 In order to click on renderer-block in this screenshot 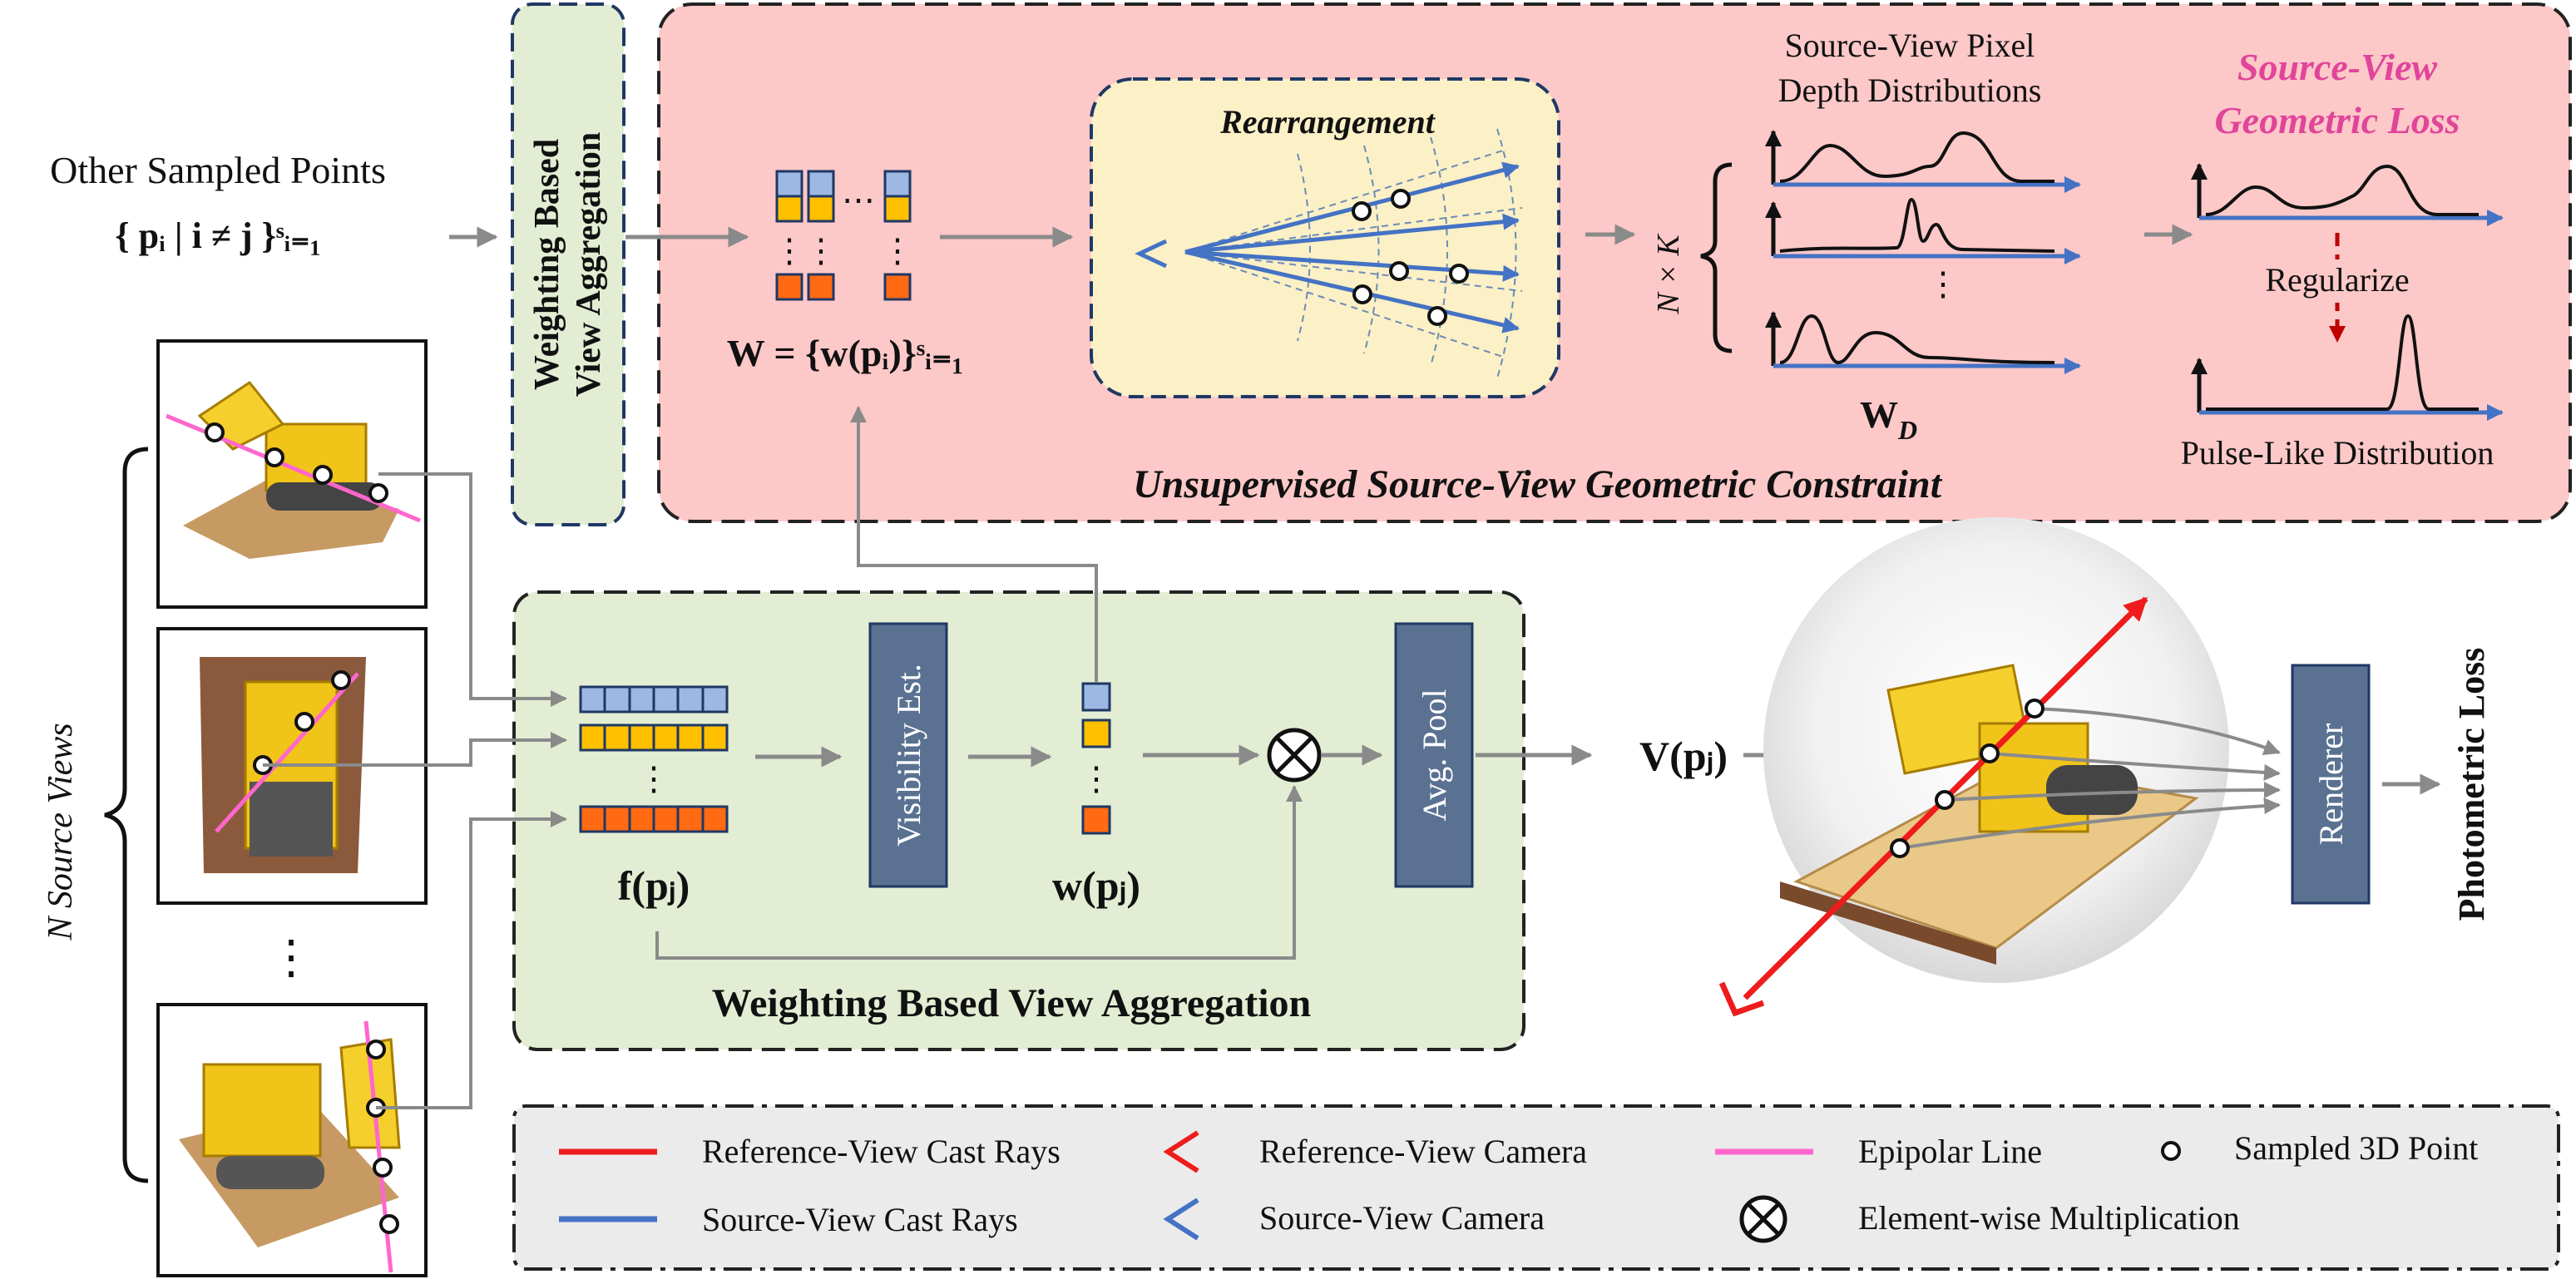, I will do `click(2331, 784)`.